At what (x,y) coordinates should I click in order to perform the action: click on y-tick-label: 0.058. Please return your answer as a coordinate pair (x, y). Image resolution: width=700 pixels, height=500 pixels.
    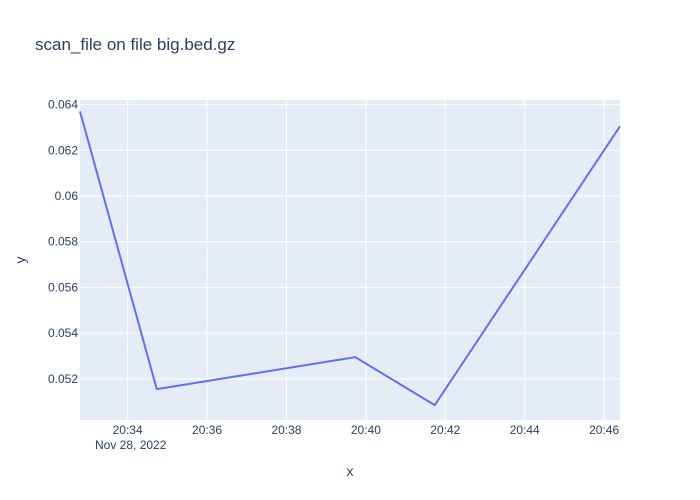
    Looking at the image, I should click on (63, 242).